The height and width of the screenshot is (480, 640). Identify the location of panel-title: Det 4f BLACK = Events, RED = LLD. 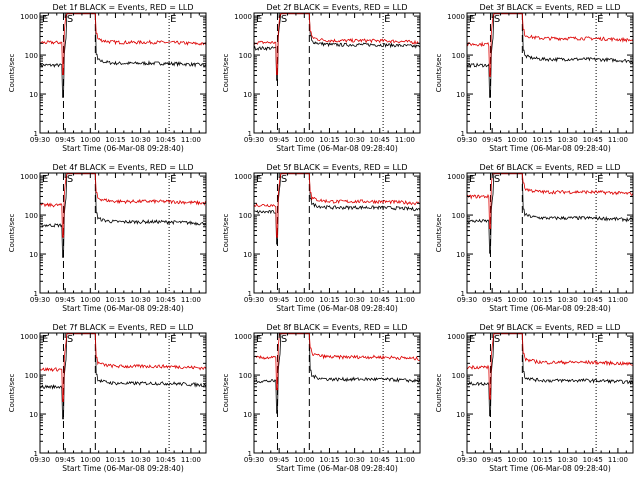
(122, 167).